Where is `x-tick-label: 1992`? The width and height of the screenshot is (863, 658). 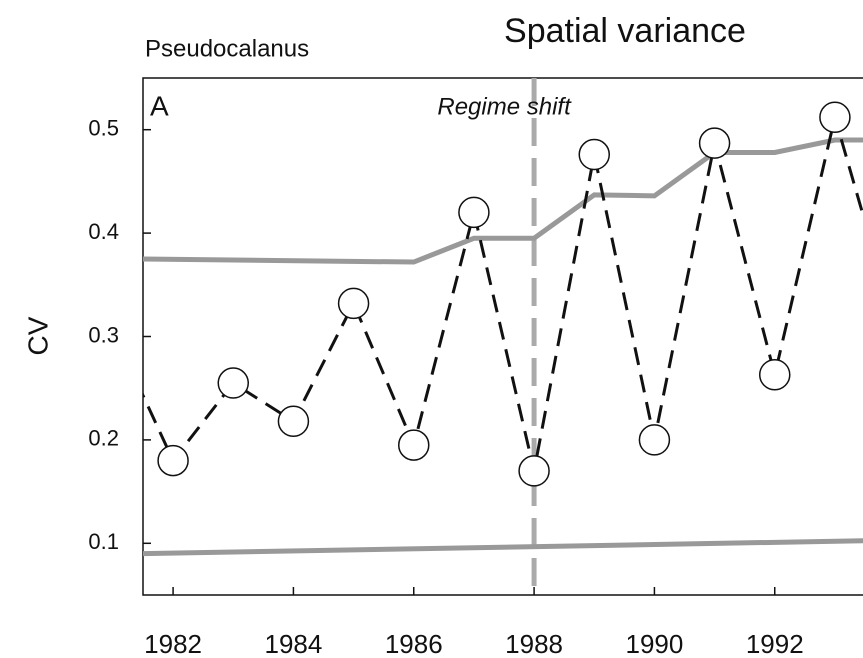 x-tick-label: 1992 is located at coordinates (775, 643).